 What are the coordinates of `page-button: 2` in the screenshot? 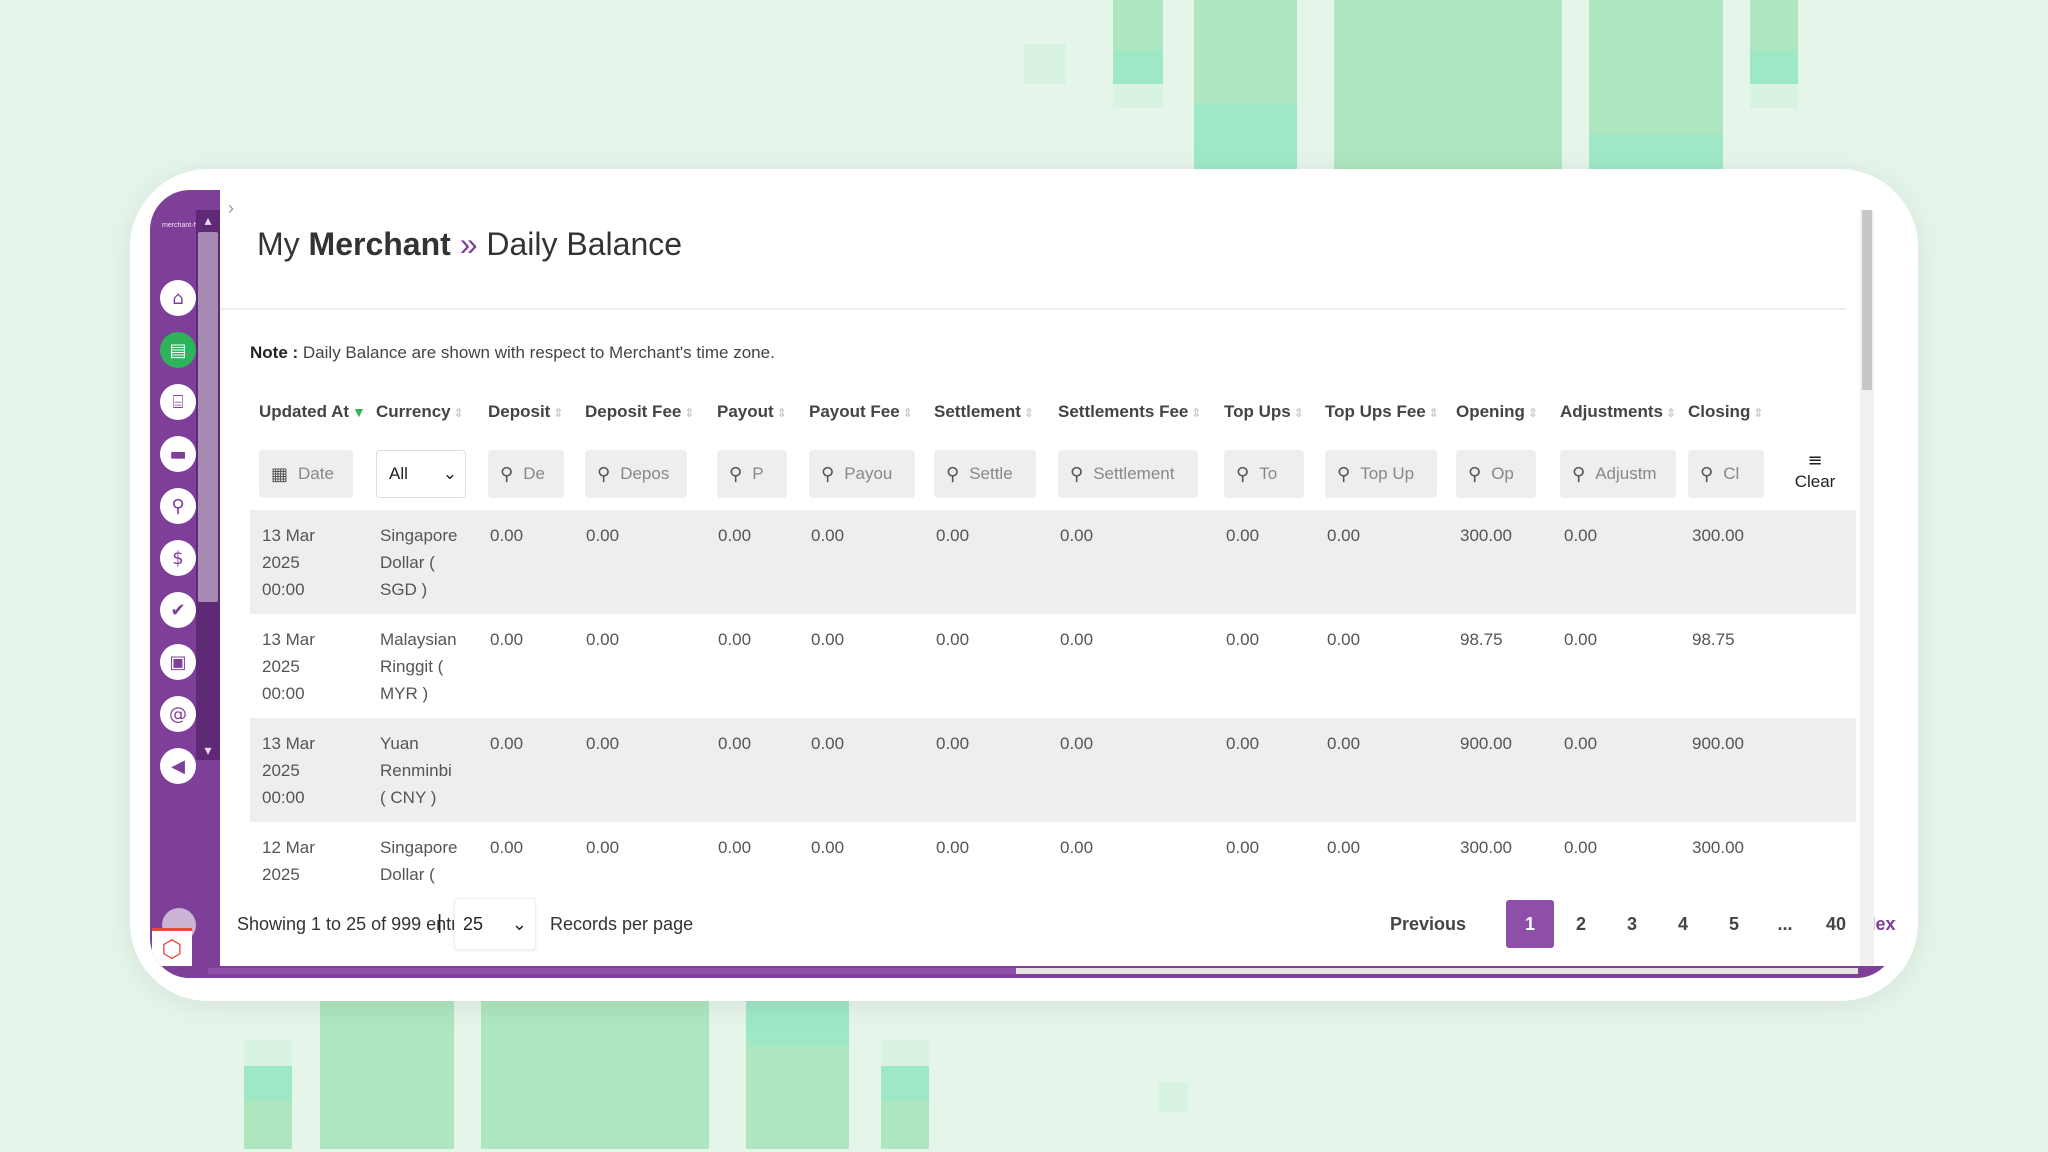 It's located at (1580, 923).